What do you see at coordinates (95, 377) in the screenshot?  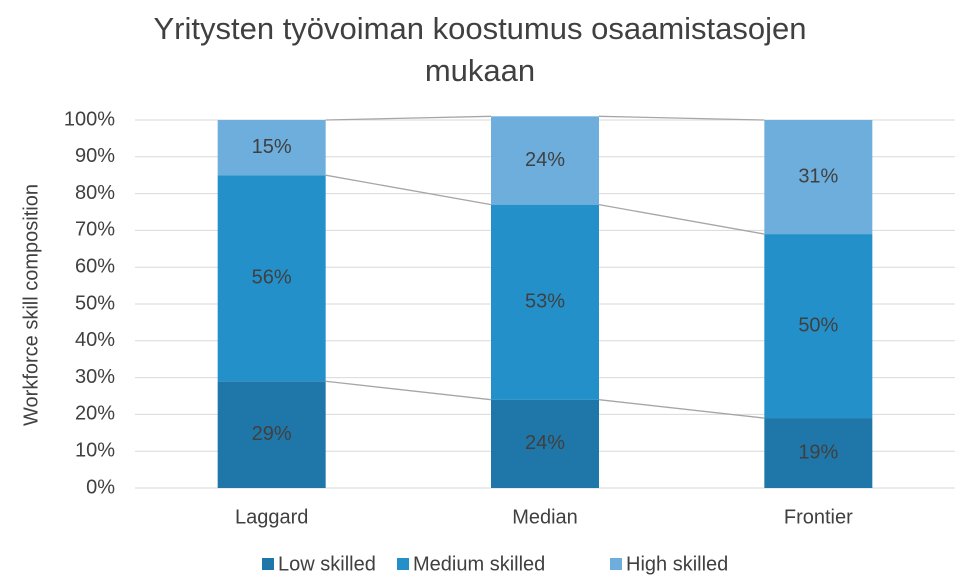 I see `y-tick-label: 30%` at bounding box center [95, 377].